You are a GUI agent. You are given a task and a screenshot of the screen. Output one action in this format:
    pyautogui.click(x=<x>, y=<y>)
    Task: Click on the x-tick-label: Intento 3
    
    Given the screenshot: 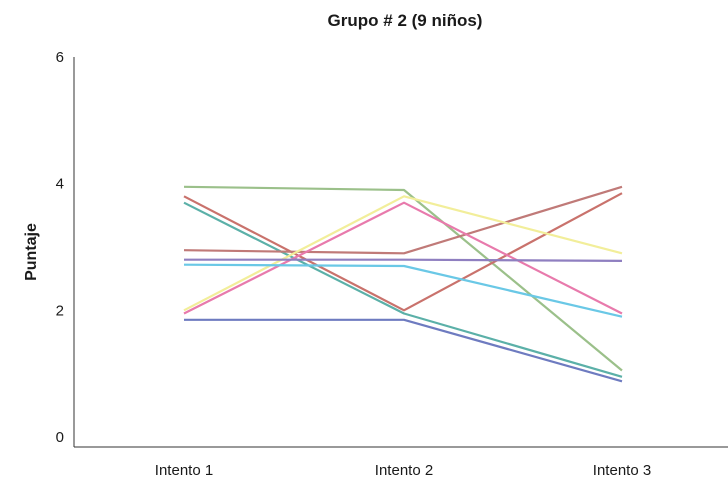 What is the action you would take?
    pyautogui.click(x=622, y=470)
    